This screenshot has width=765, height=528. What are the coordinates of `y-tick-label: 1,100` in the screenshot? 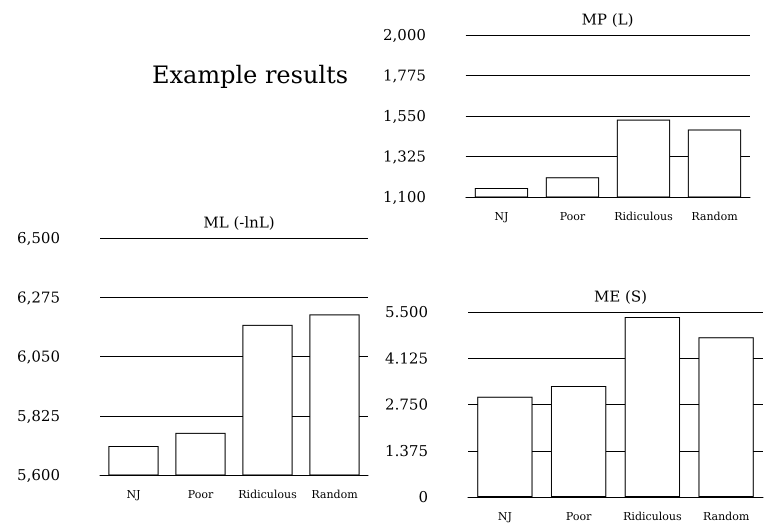 It's located at (404, 197).